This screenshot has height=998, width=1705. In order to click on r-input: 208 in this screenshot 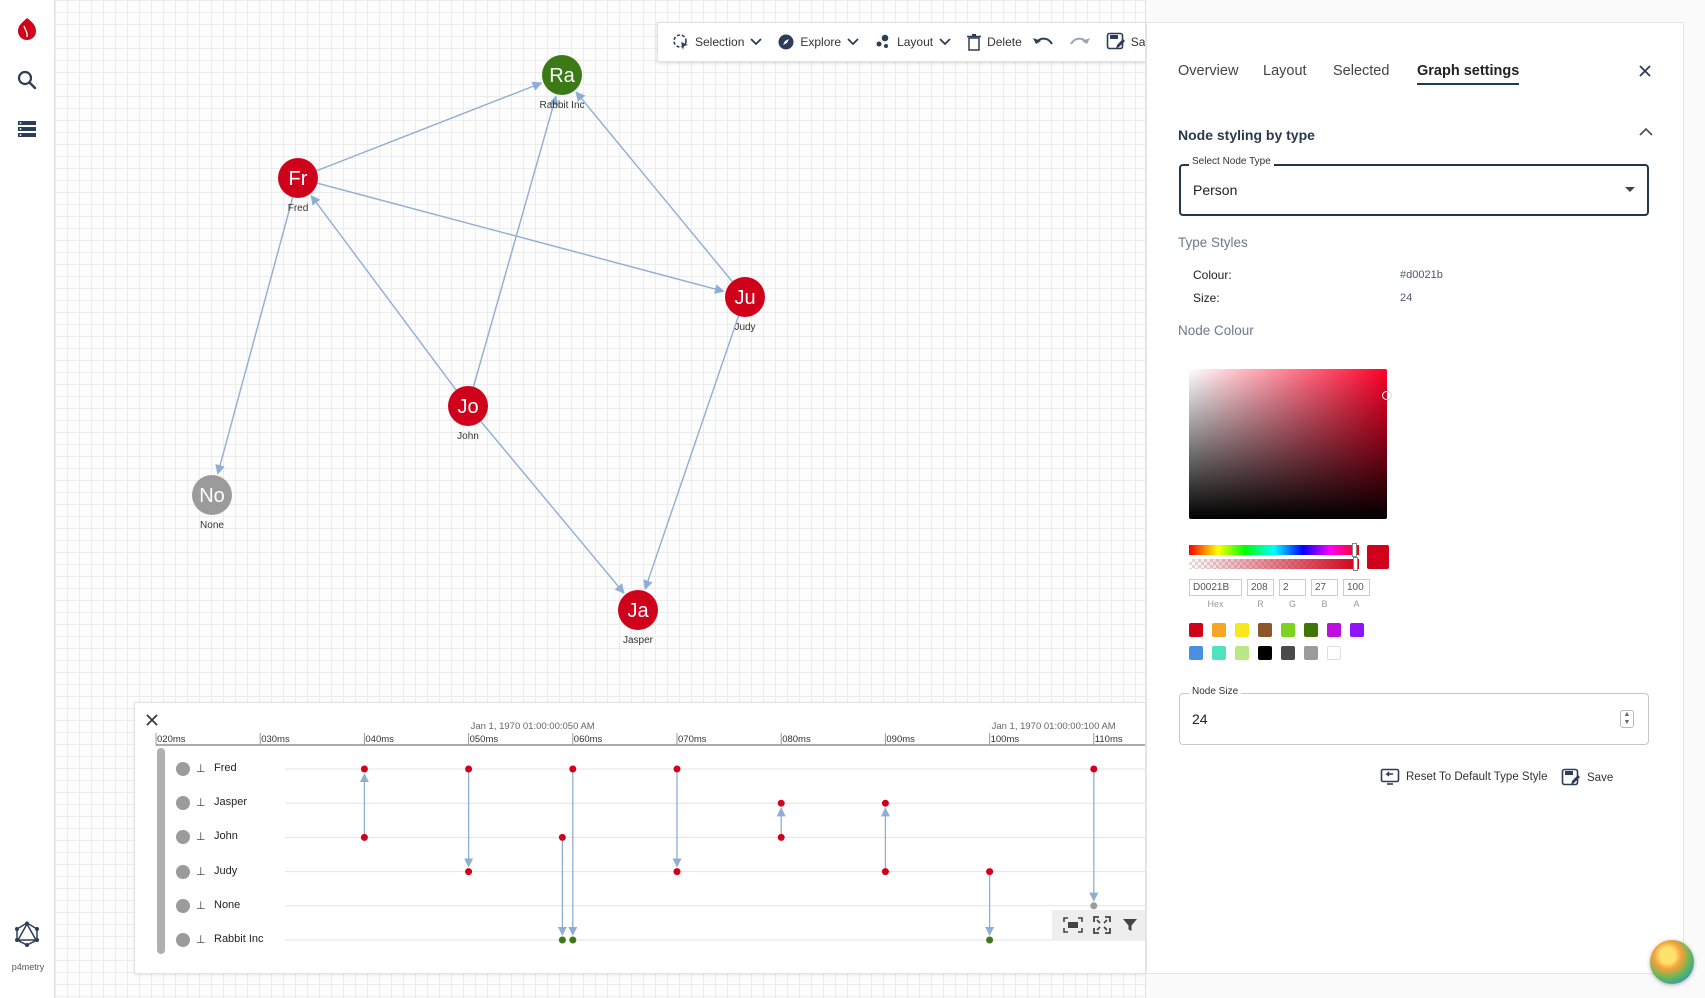, I will do `click(1260, 587)`.